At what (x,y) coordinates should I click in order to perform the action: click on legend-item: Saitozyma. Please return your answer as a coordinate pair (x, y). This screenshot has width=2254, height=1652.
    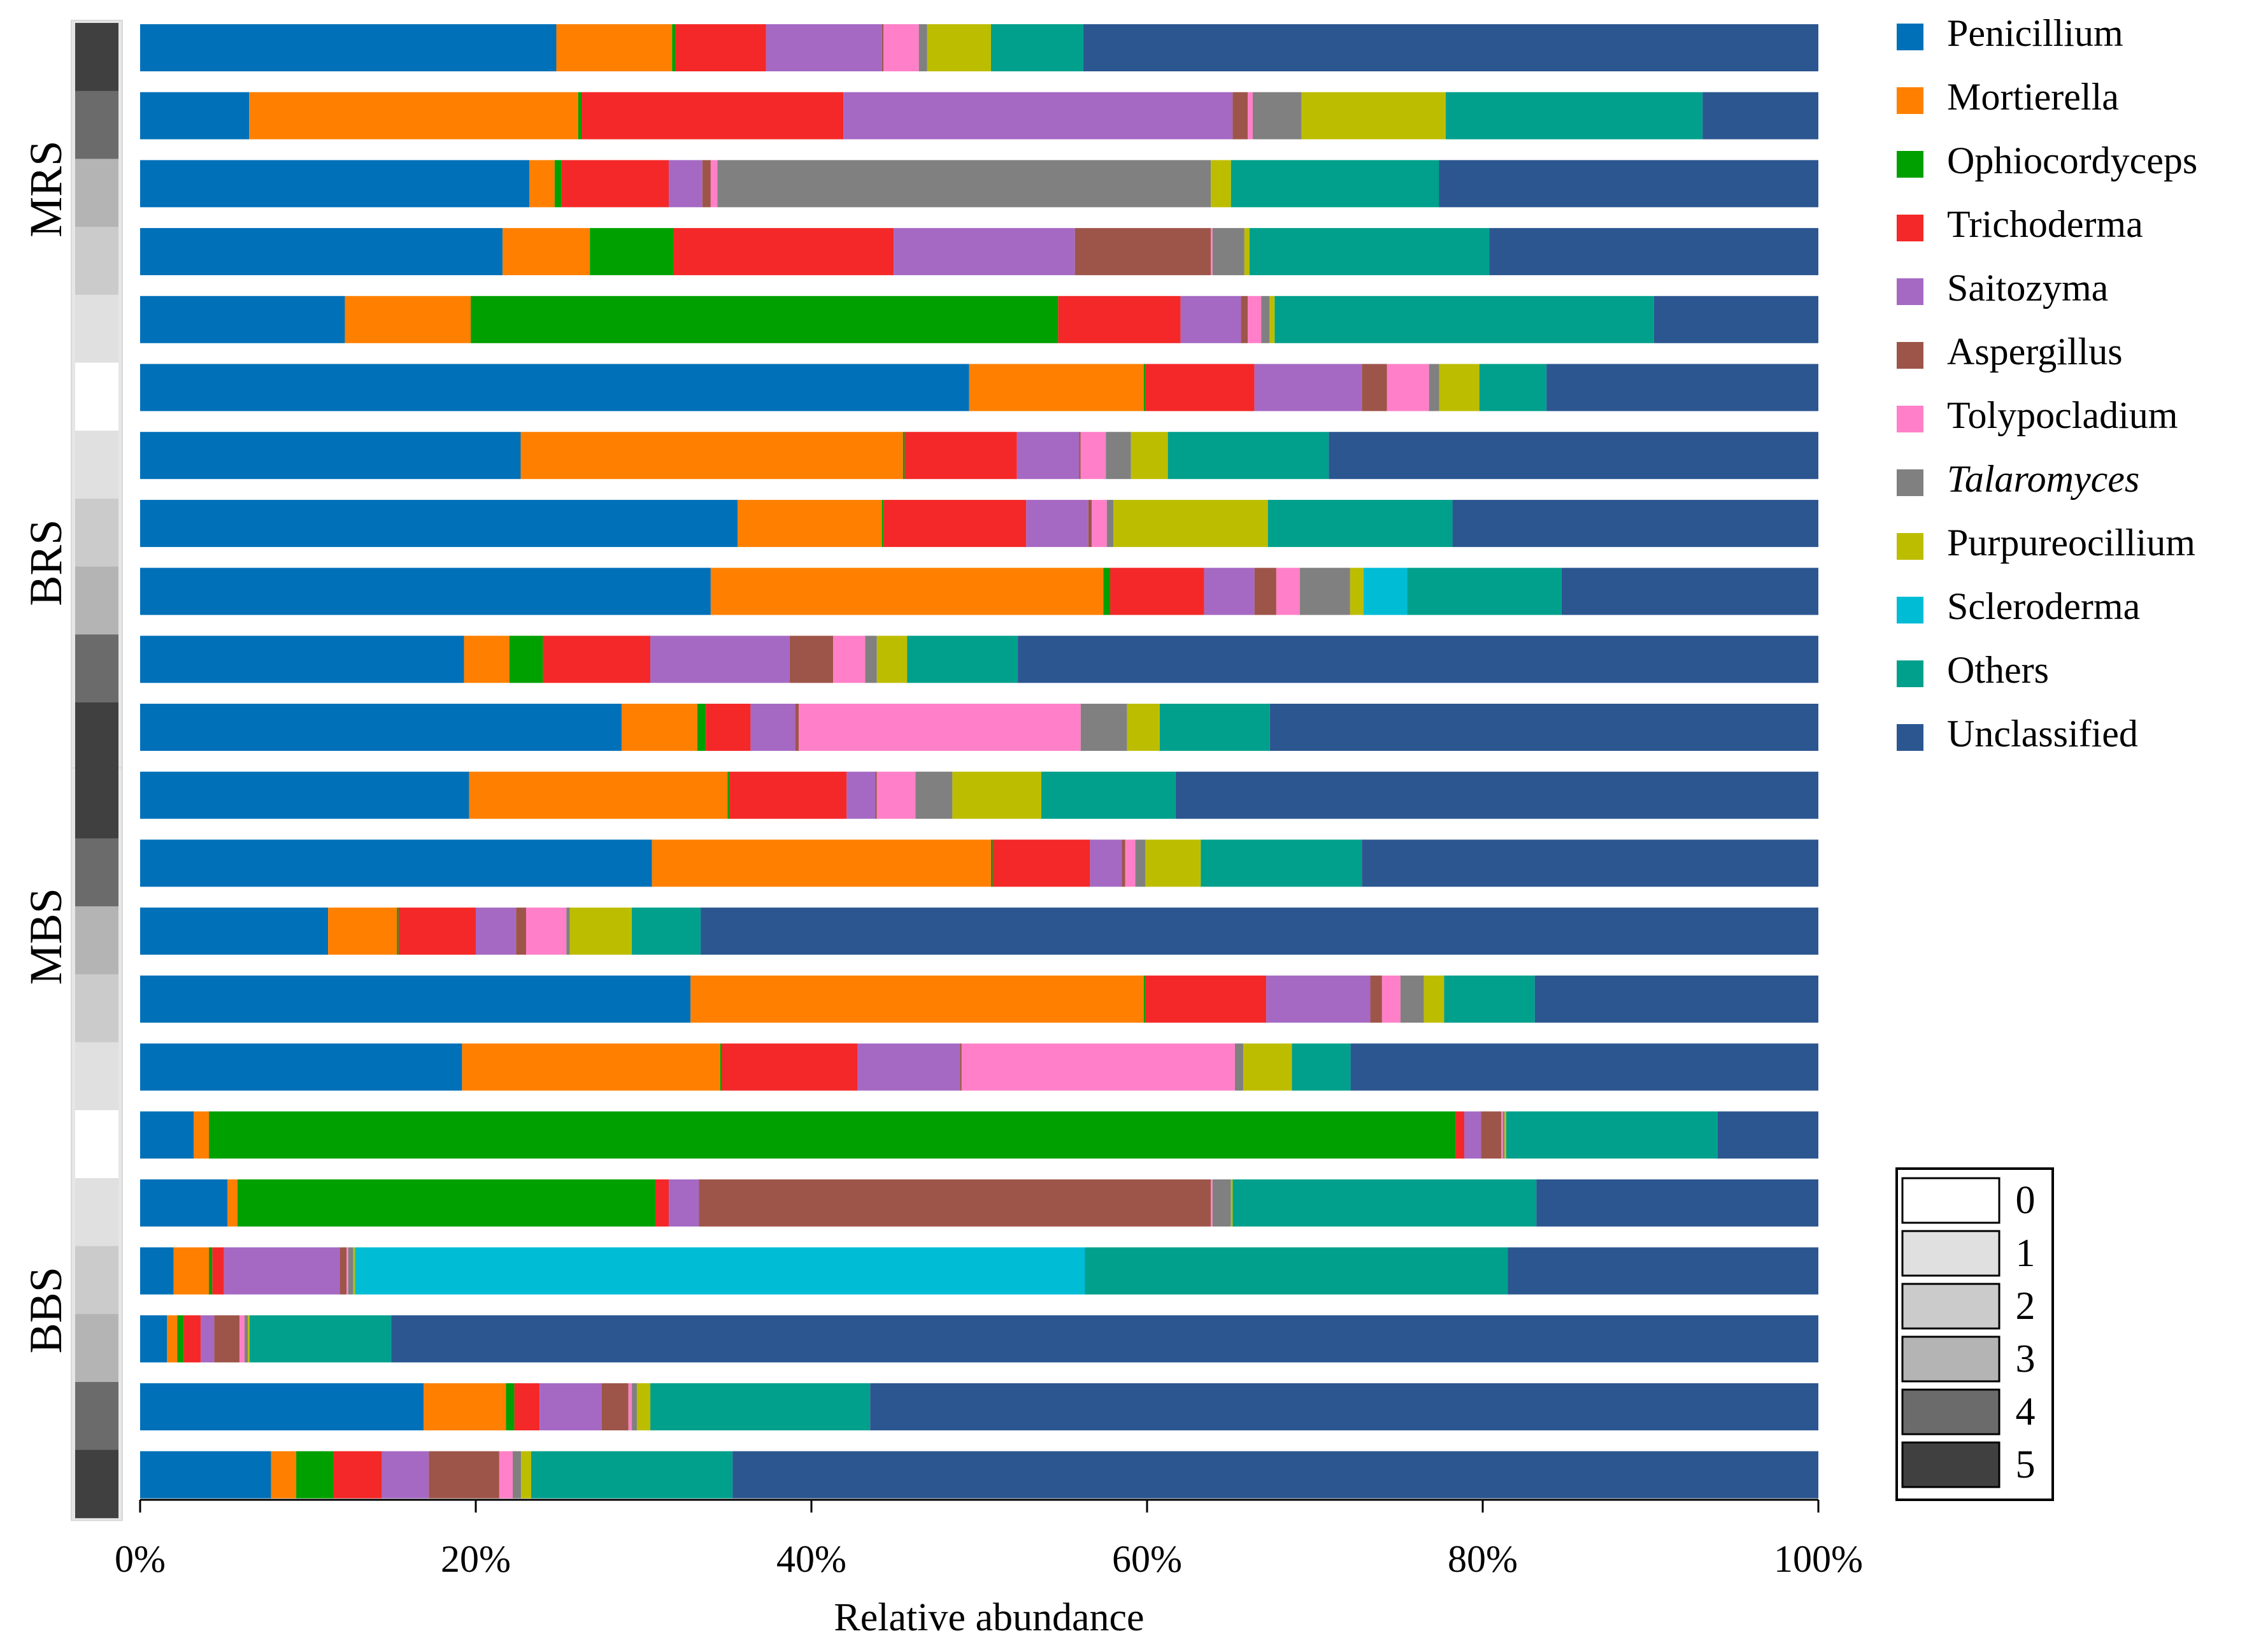
    Looking at the image, I should click on (2002, 288).